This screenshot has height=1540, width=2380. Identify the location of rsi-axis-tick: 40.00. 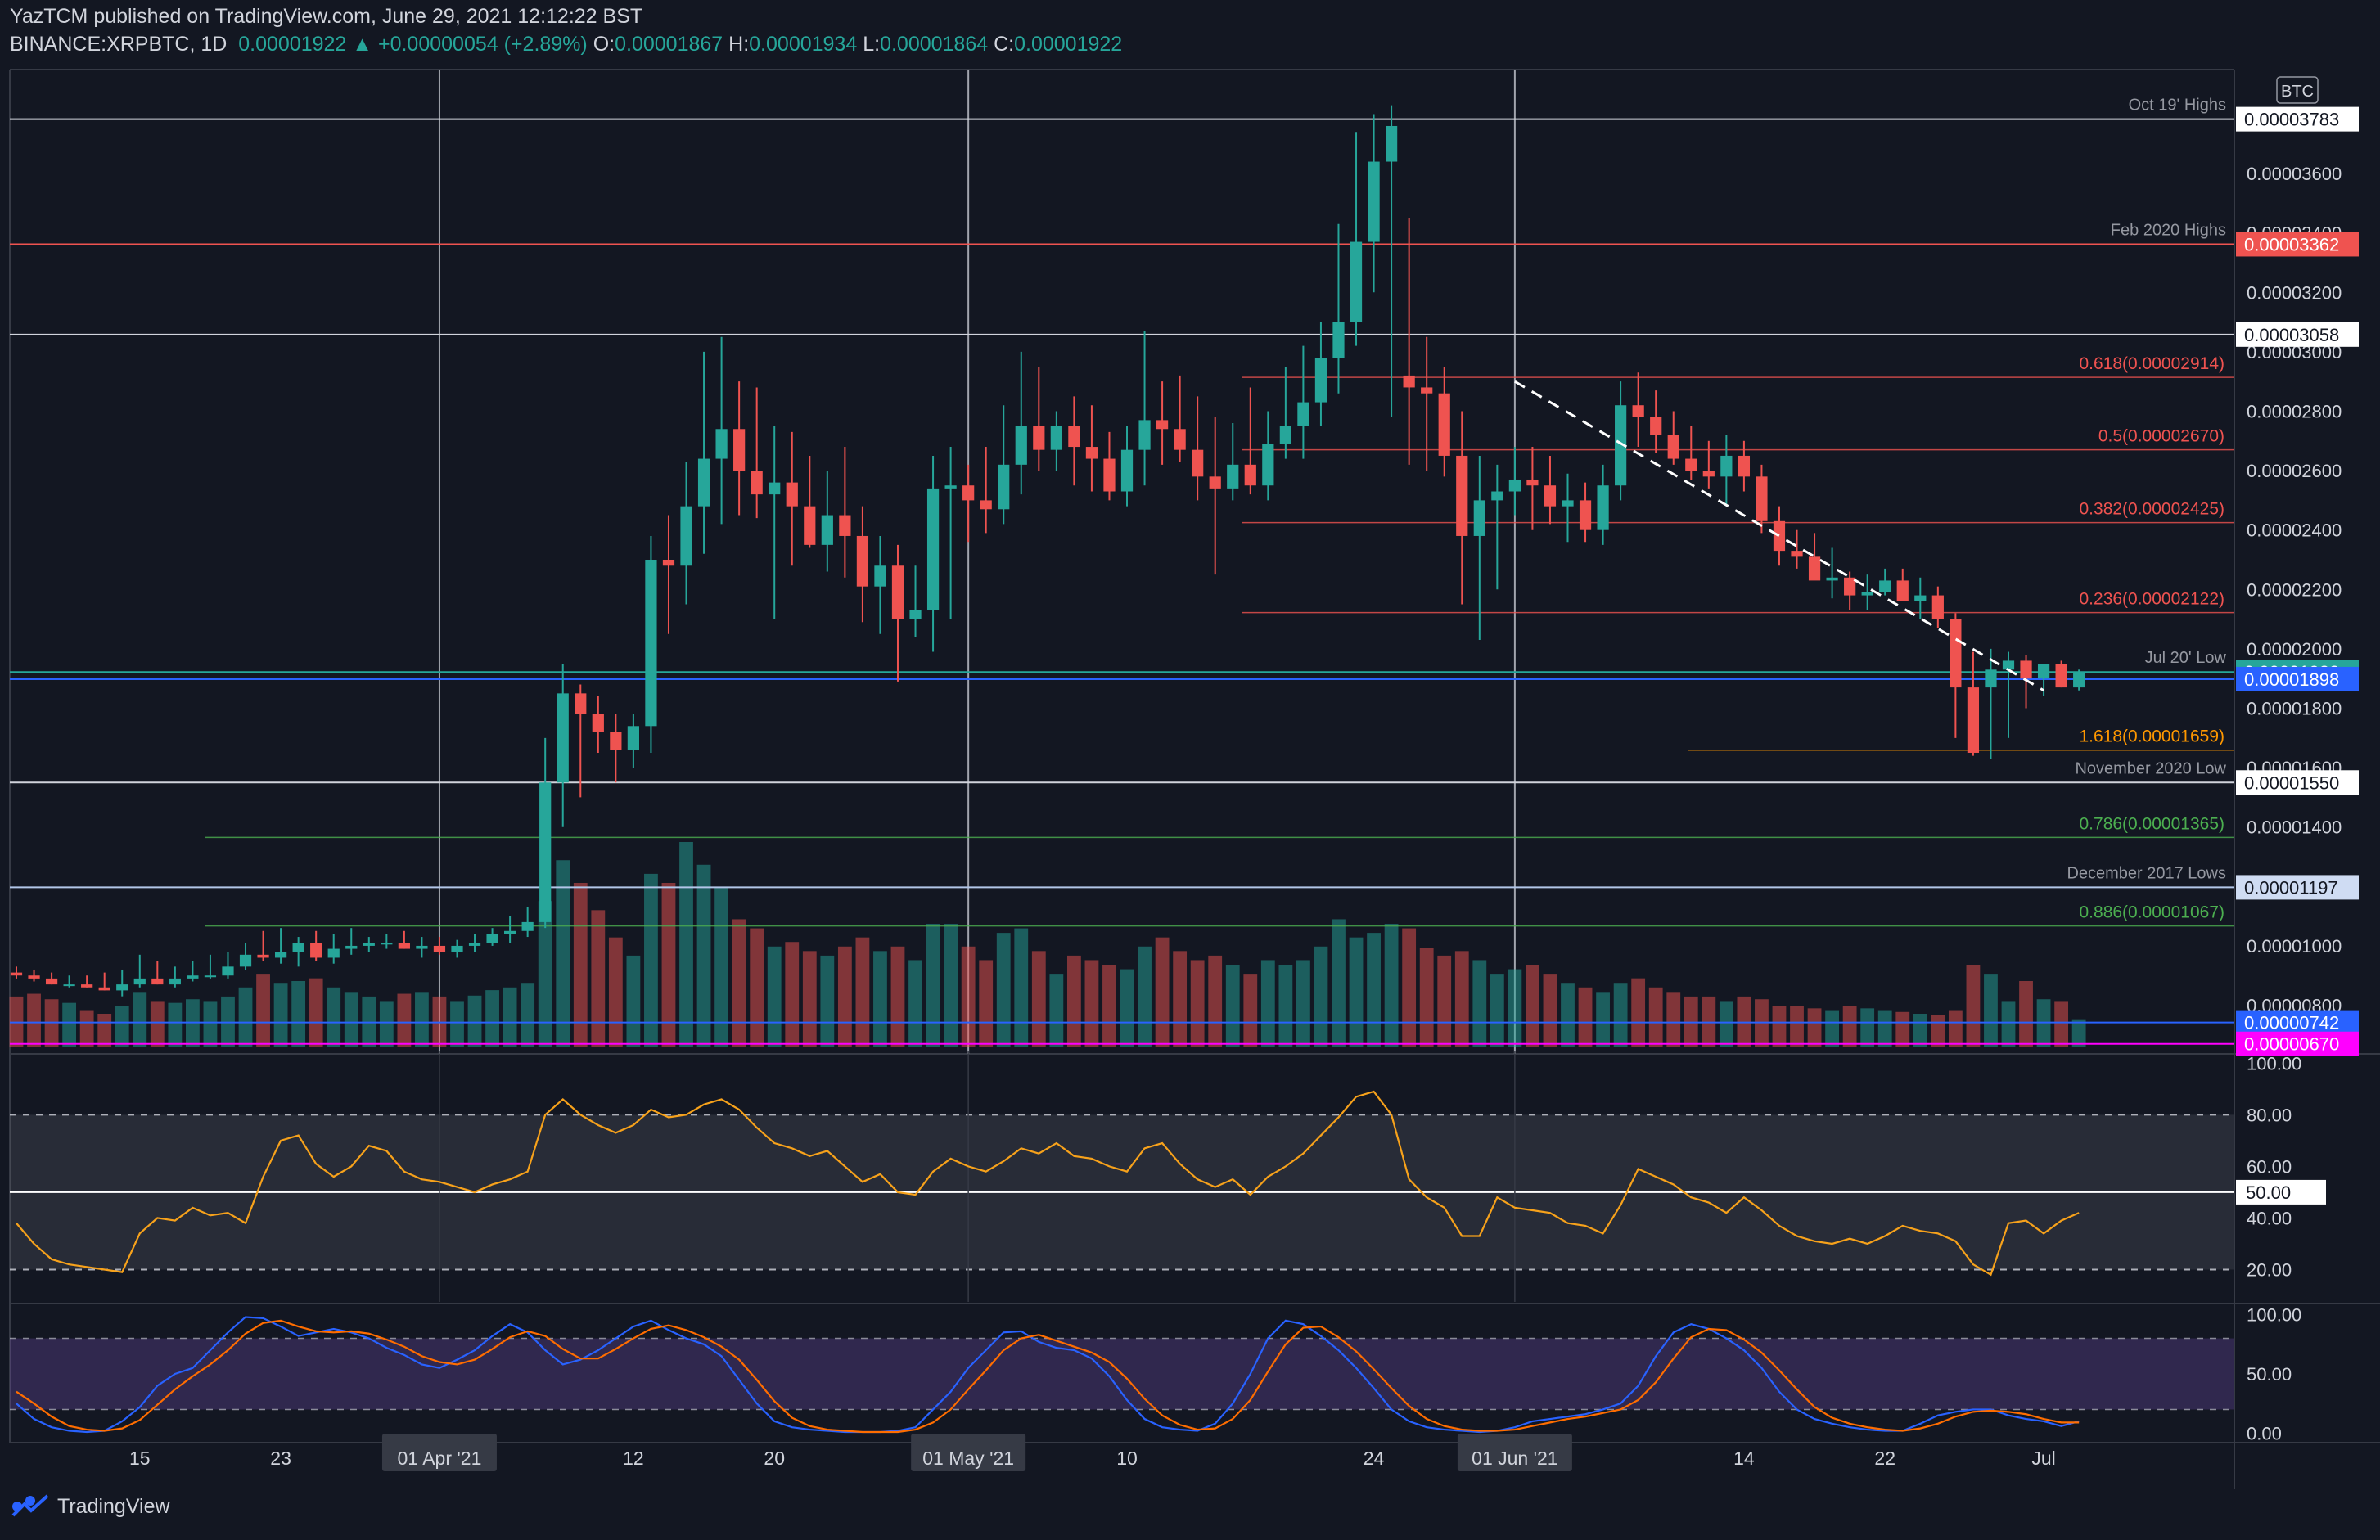
(2269, 1218).